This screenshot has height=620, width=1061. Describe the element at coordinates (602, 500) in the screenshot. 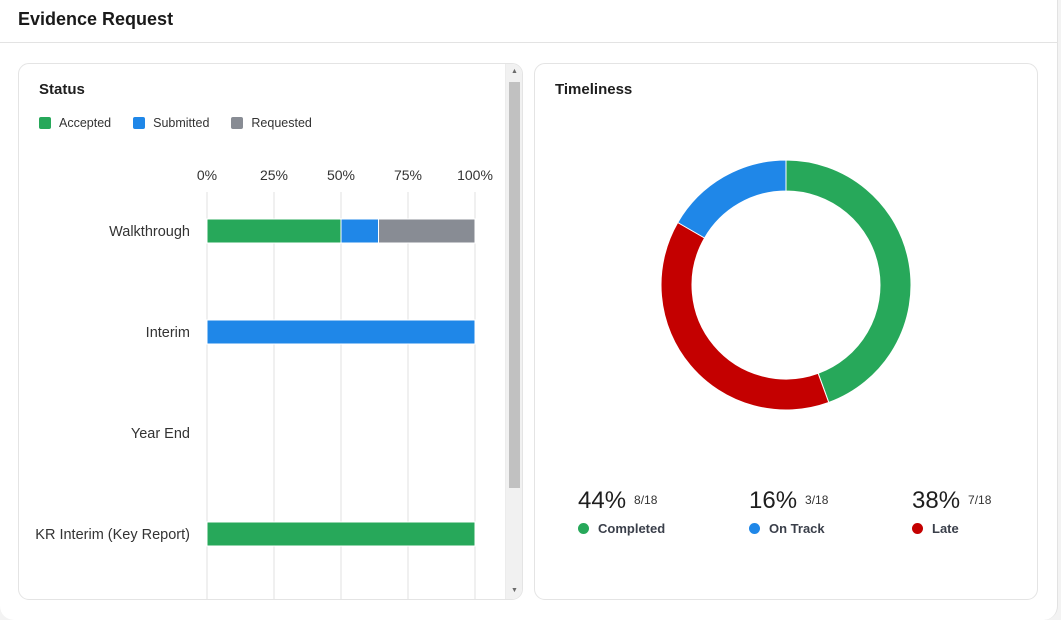

I see `stat-completed-pct: 44%` at that location.